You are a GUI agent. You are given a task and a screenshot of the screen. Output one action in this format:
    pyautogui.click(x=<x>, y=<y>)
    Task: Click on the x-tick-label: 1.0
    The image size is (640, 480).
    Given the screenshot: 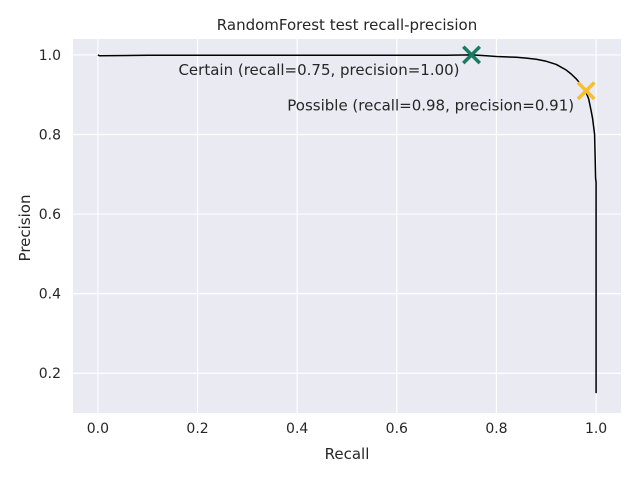 What is the action you would take?
    pyautogui.click(x=596, y=429)
    